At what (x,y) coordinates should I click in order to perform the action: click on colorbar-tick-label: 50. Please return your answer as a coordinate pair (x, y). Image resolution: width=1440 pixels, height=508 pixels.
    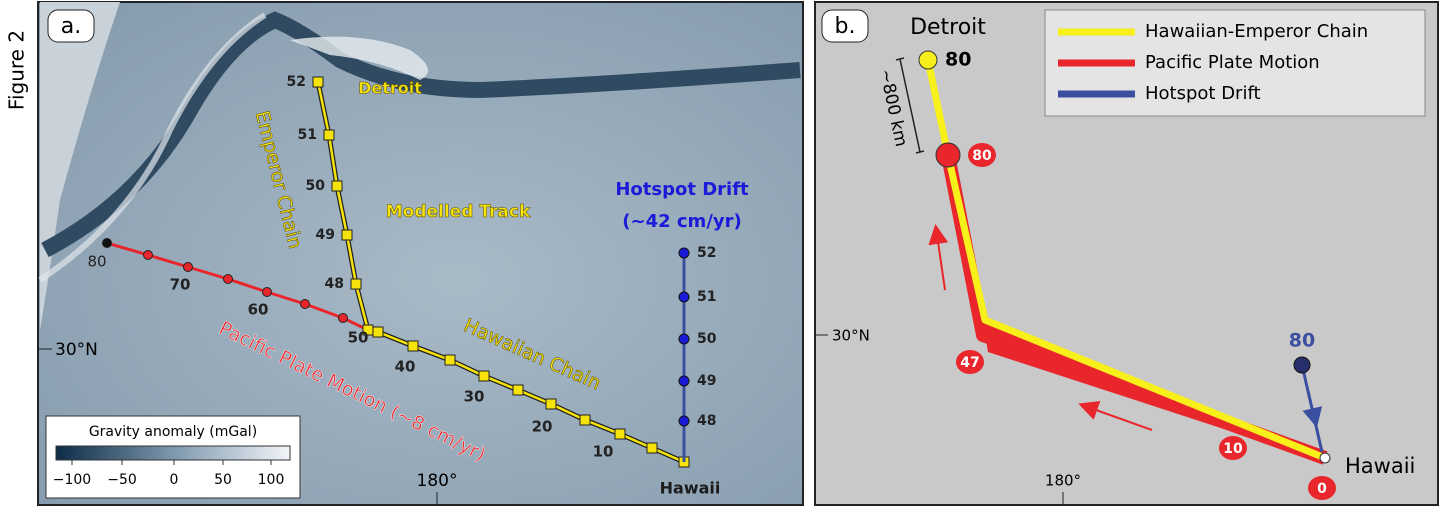
    Looking at the image, I should click on (223, 480).